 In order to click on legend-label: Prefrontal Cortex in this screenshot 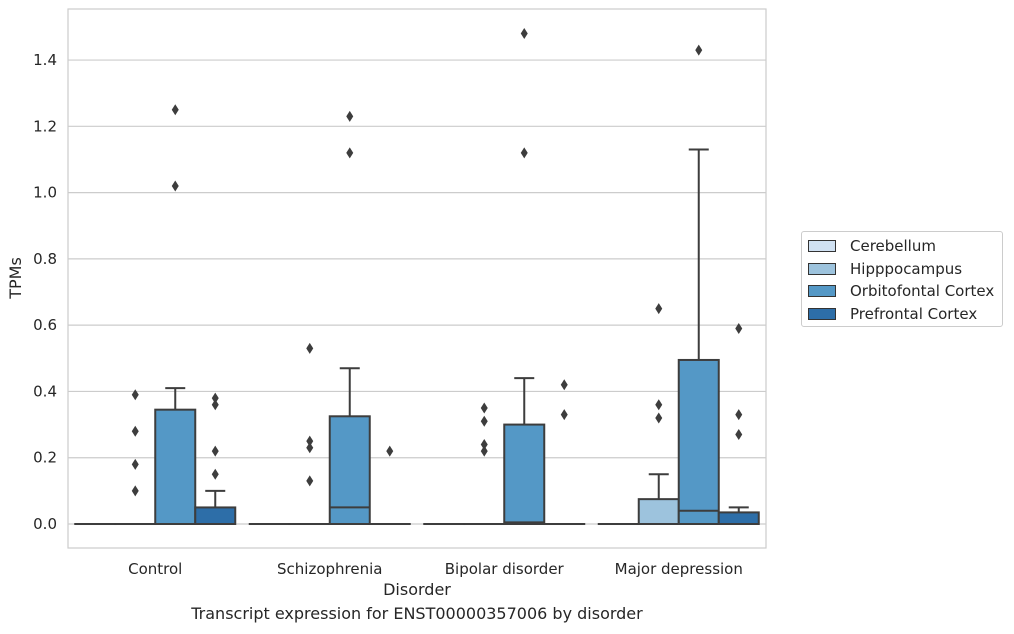, I will do `click(914, 313)`.